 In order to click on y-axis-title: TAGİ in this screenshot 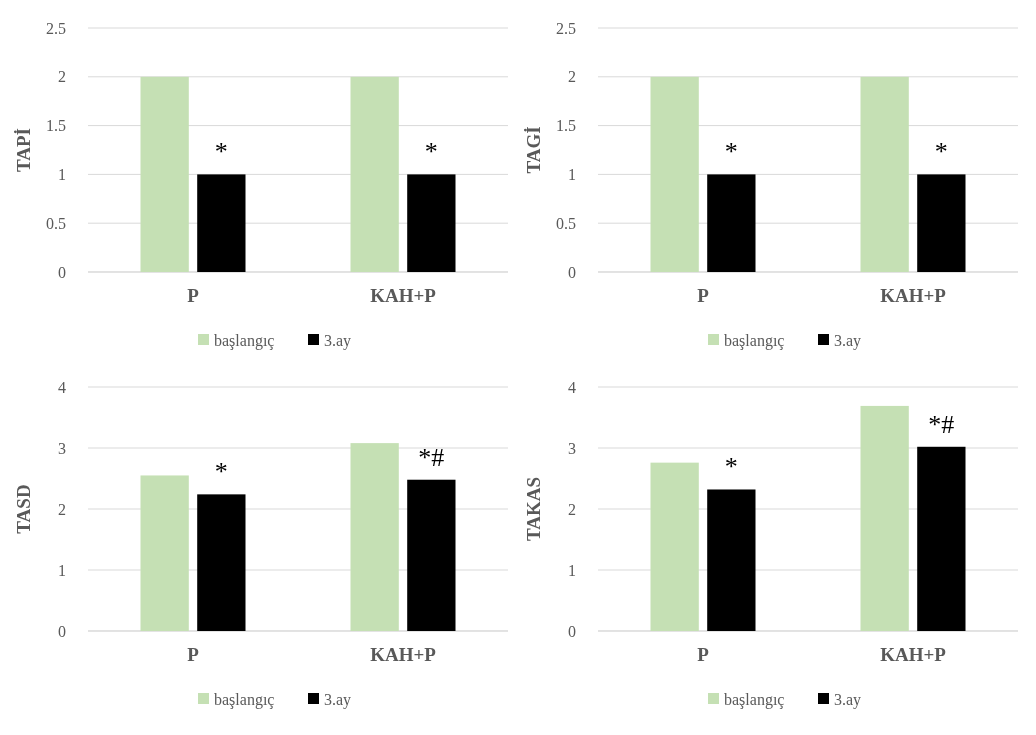, I will do `click(533, 150)`.